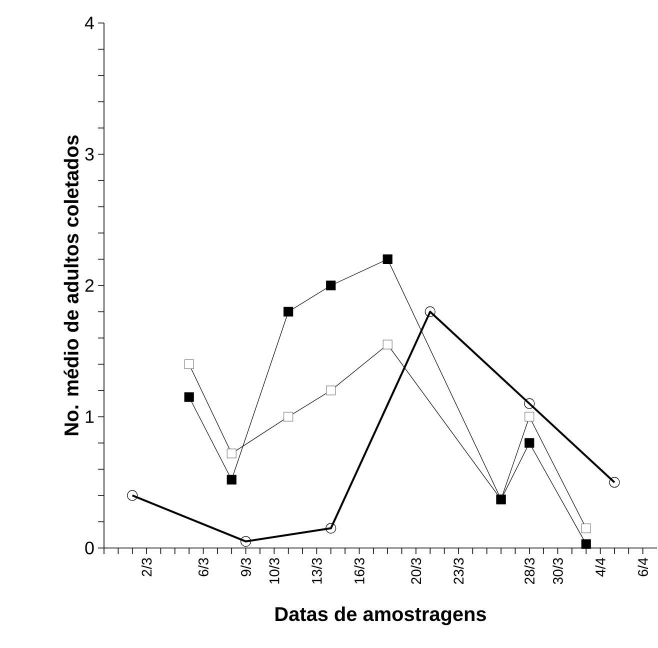 This screenshot has height=648, width=658. Describe the element at coordinates (557, 571) in the screenshot. I see `x-tick-label: 30/3` at that location.